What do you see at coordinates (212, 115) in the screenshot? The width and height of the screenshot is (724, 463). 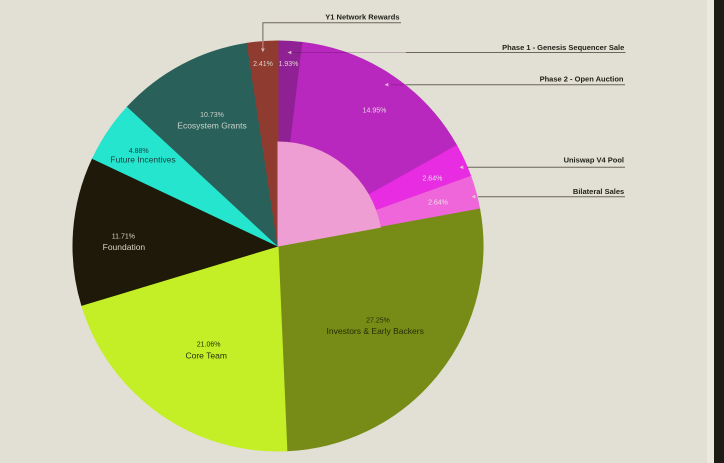 I see `svg-text: 10.73%` at bounding box center [212, 115].